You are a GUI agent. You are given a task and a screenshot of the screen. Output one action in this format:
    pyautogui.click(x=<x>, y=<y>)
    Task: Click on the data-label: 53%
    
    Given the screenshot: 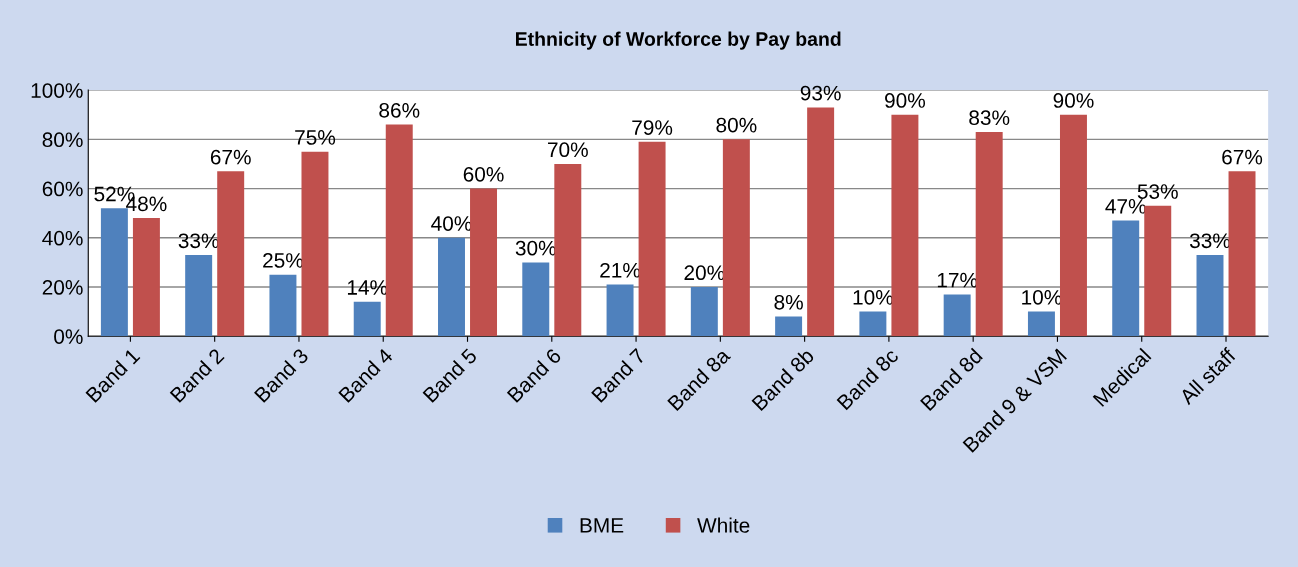 What is the action you would take?
    pyautogui.click(x=1157, y=191)
    